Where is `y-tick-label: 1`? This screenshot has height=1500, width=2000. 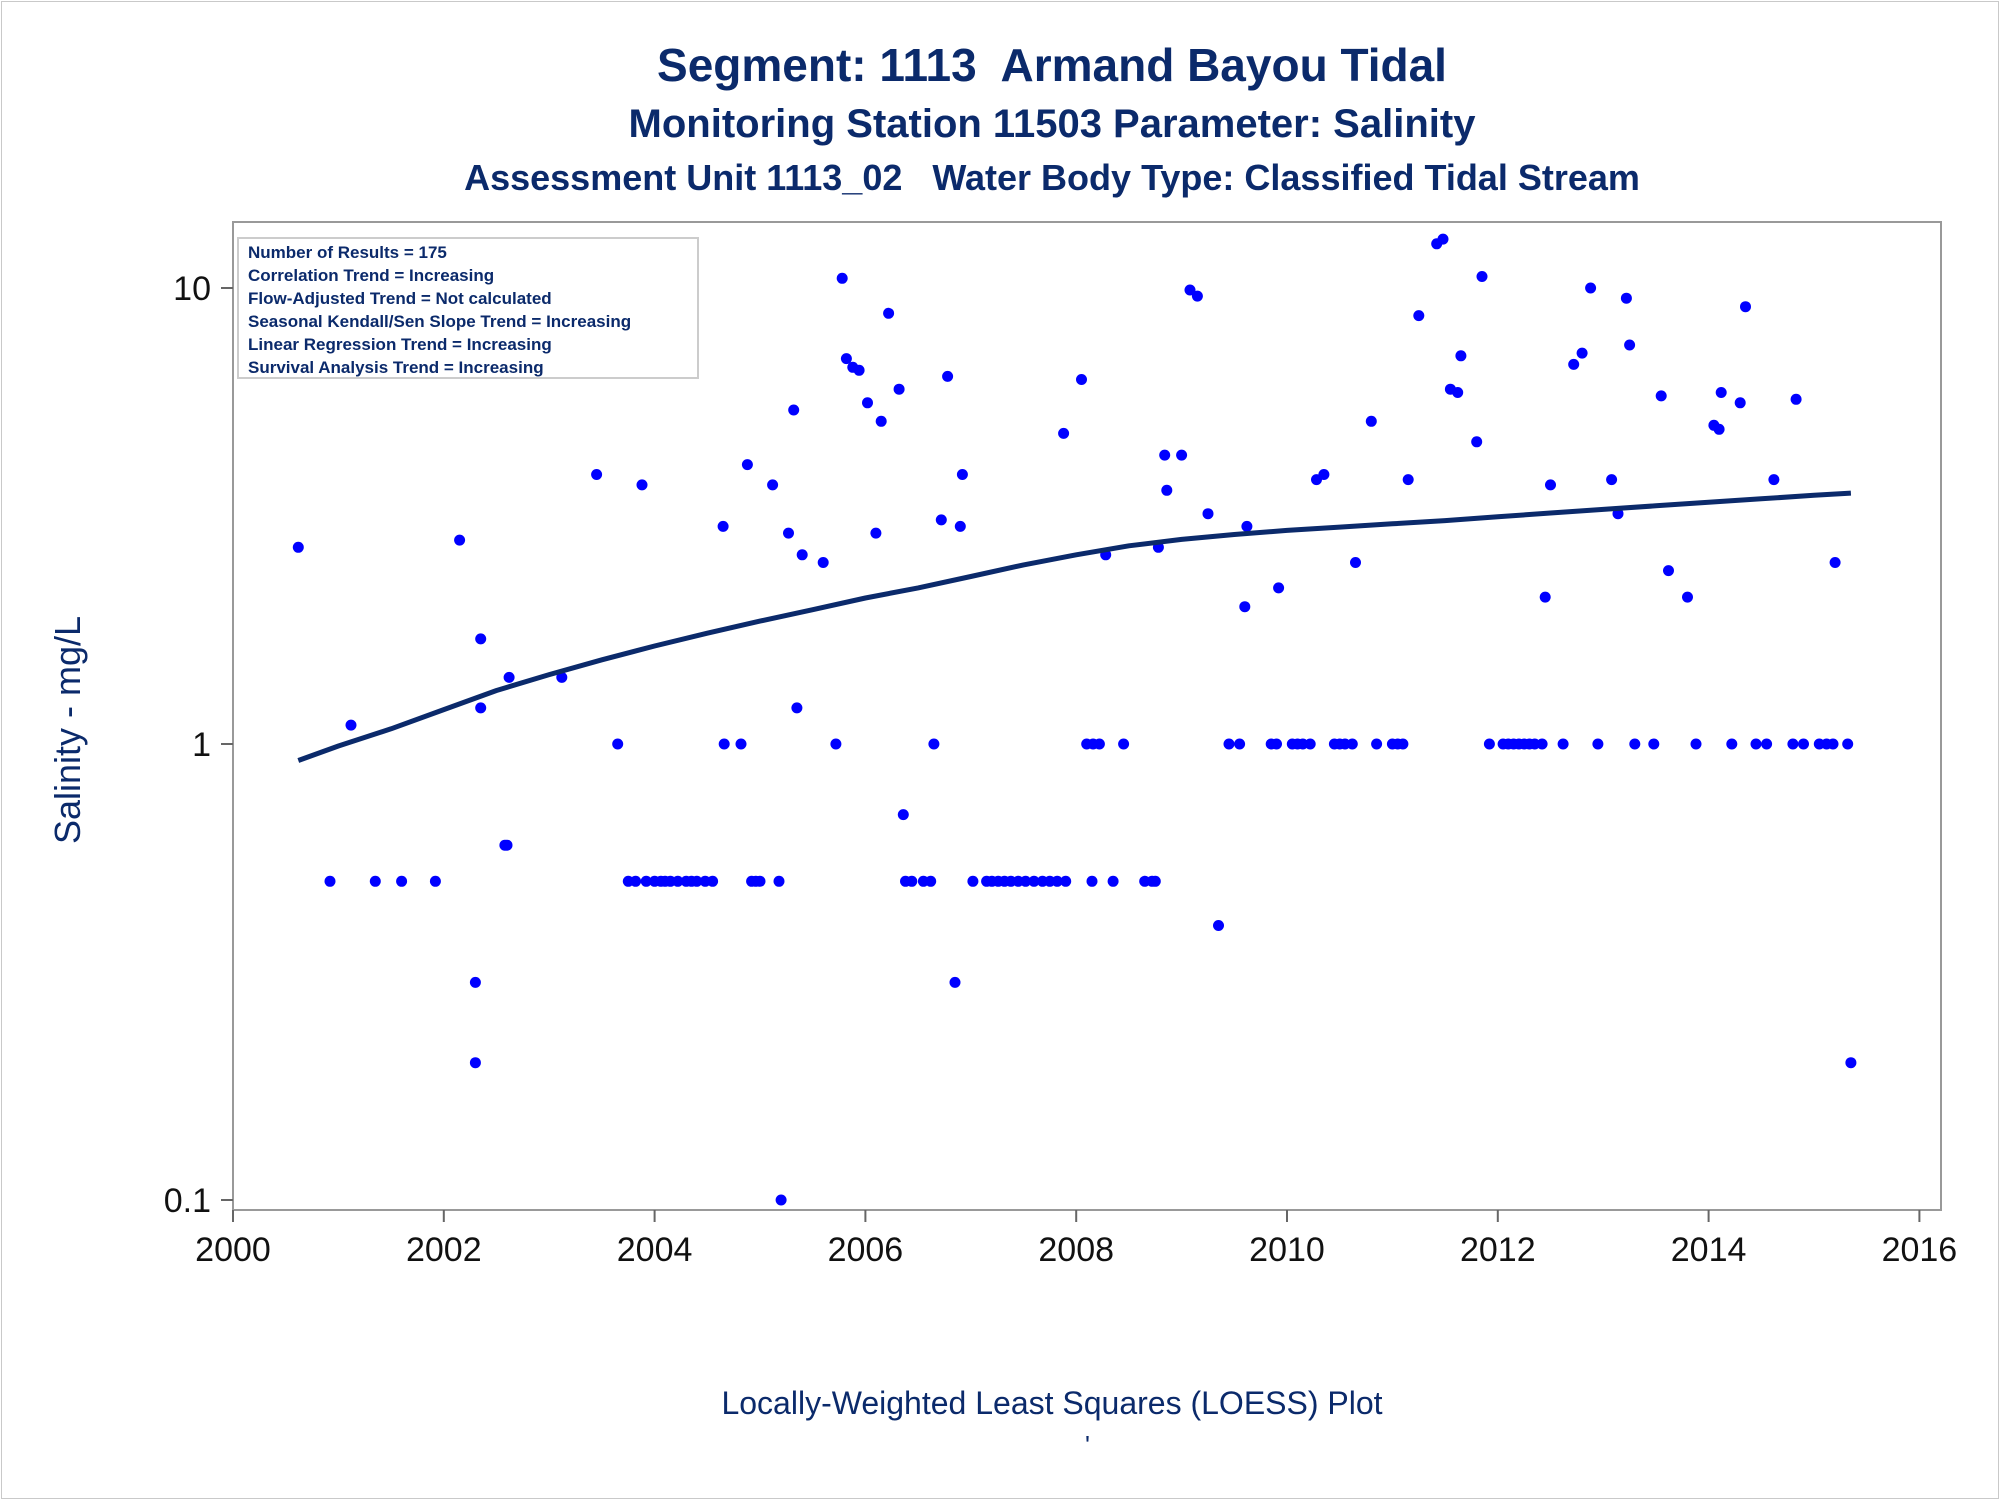
y-tick-label: 1 is located at coordinates (201, 745).